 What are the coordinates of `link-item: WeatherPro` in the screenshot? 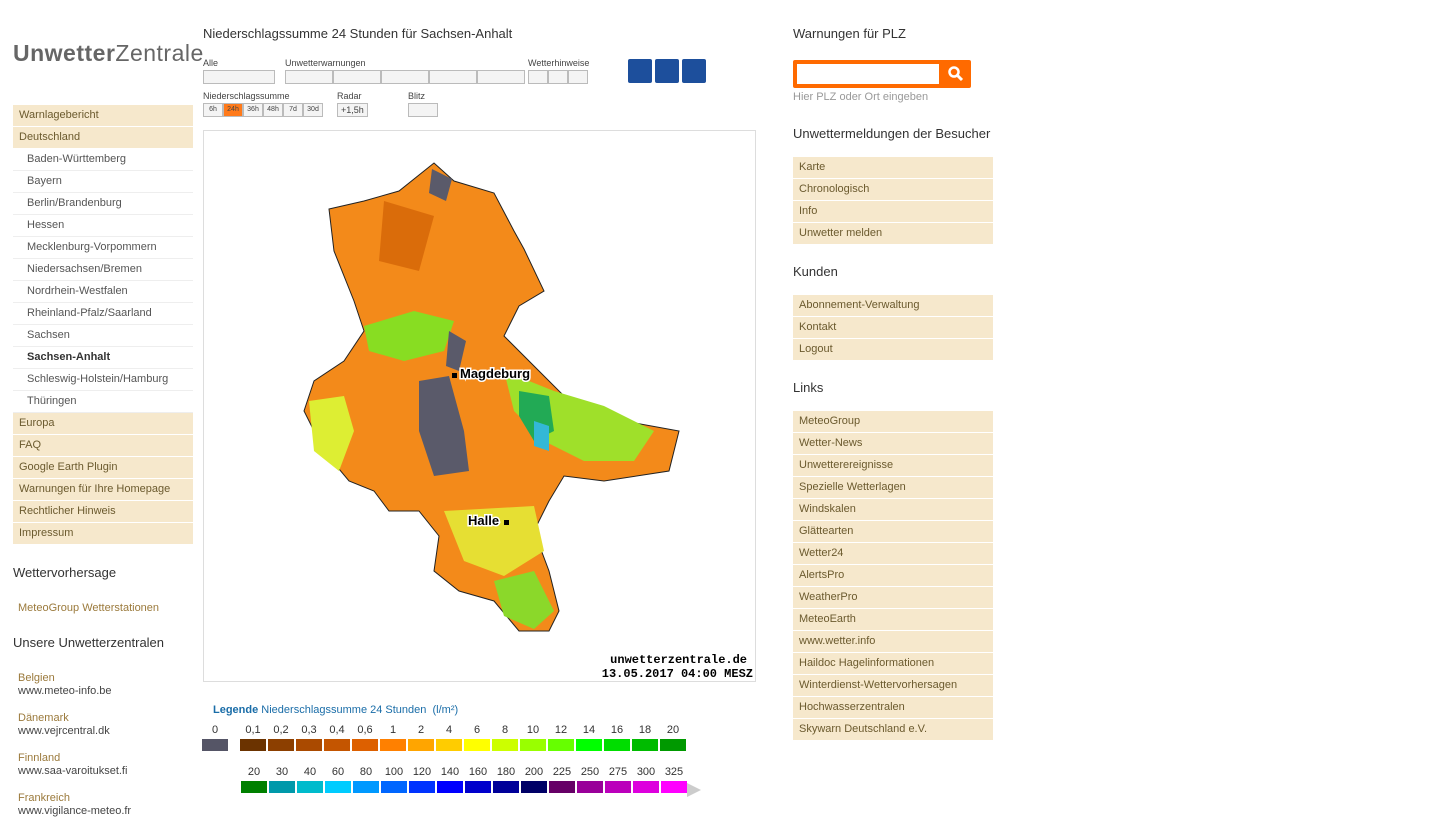 It's located at (893, 598).